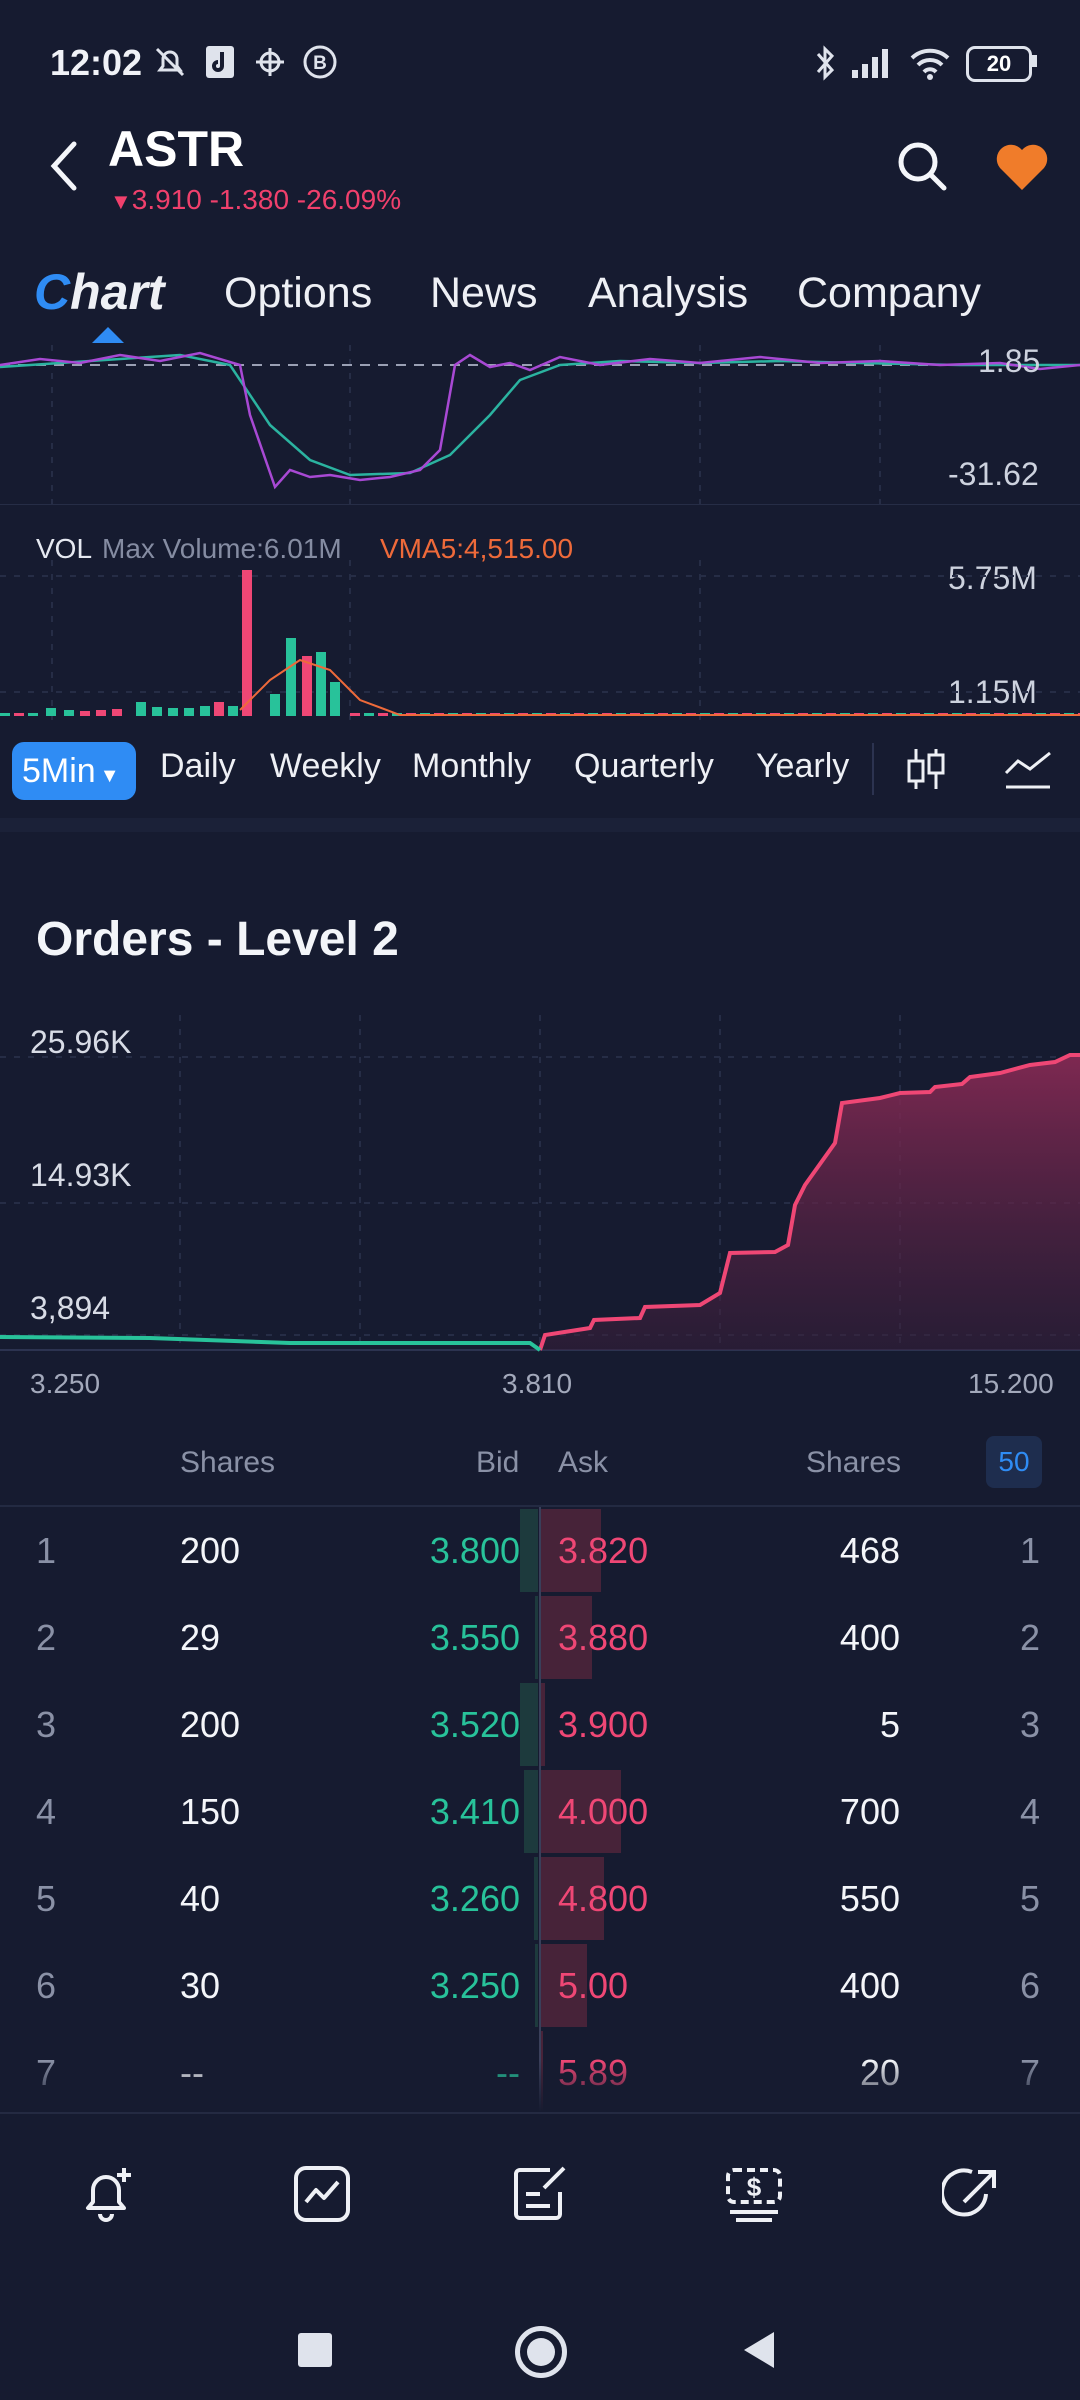  What do you see at coordinates (1030, 1724) in the screenshot?
I see `row-index-right: 3` at bounding box center [1030, 1724].